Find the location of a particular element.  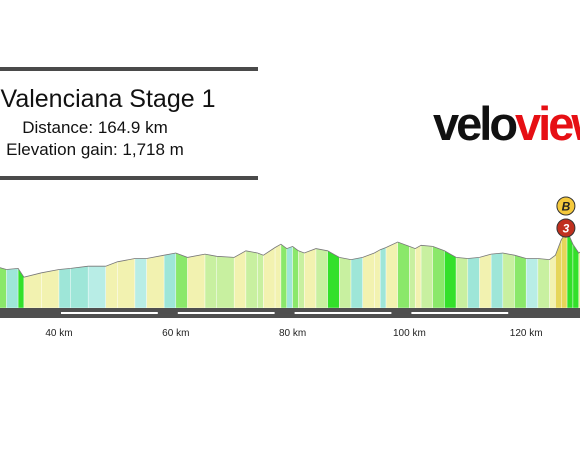

bonus-sprint-badge is located at coordinates (566, 206).